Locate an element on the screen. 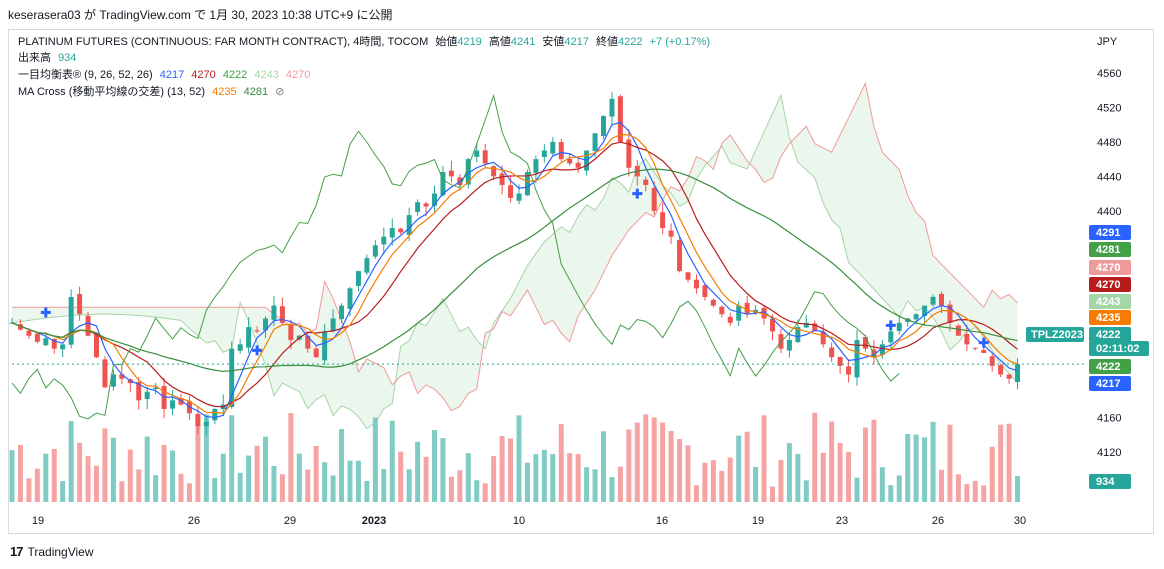 This screenshot has height=569, width=1164. volume-tag: 934 is located at coordinates (1110, 481).